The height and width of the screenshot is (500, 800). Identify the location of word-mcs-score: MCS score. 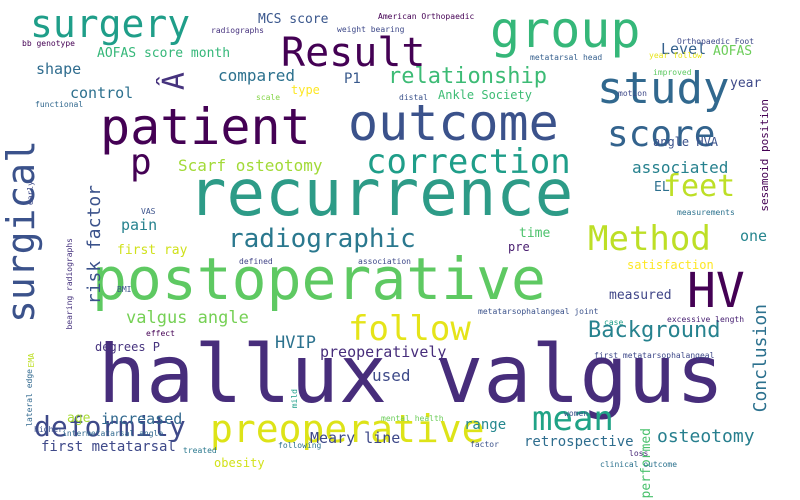
(293, 19).